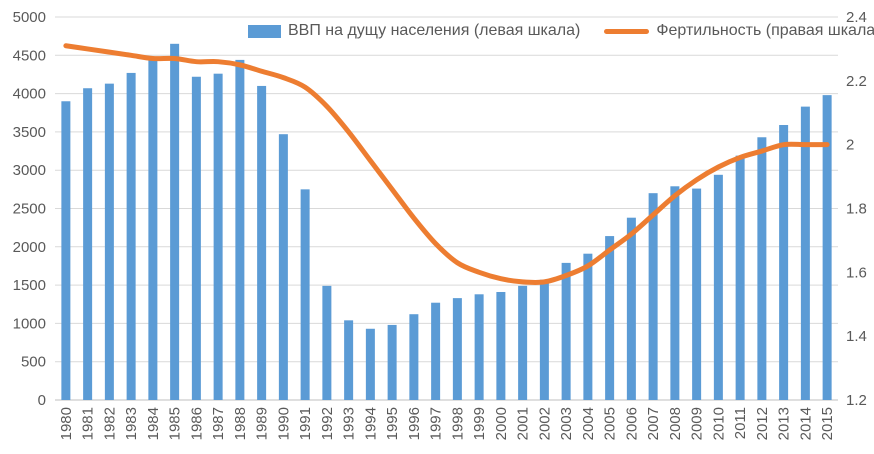 The width and height of the screenshot is (874, 454). What do you see at coordinates (109, 423) in the screenshot?
I see `x-axis-year-label: 1982` at bounding box center [109, 423].